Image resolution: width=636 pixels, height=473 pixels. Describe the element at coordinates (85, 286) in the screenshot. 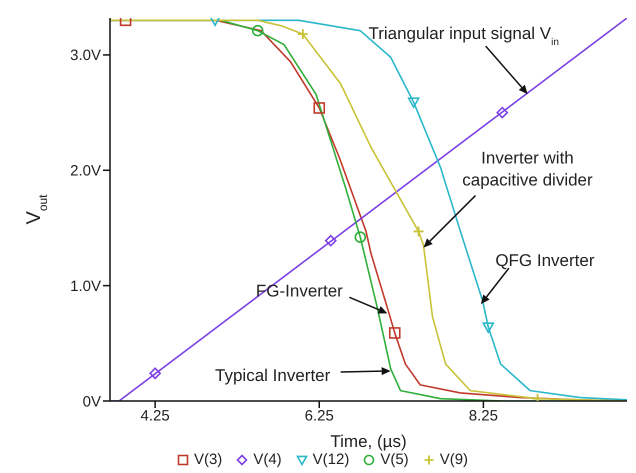

I see `y-tick-label: 1.0V` at that location.